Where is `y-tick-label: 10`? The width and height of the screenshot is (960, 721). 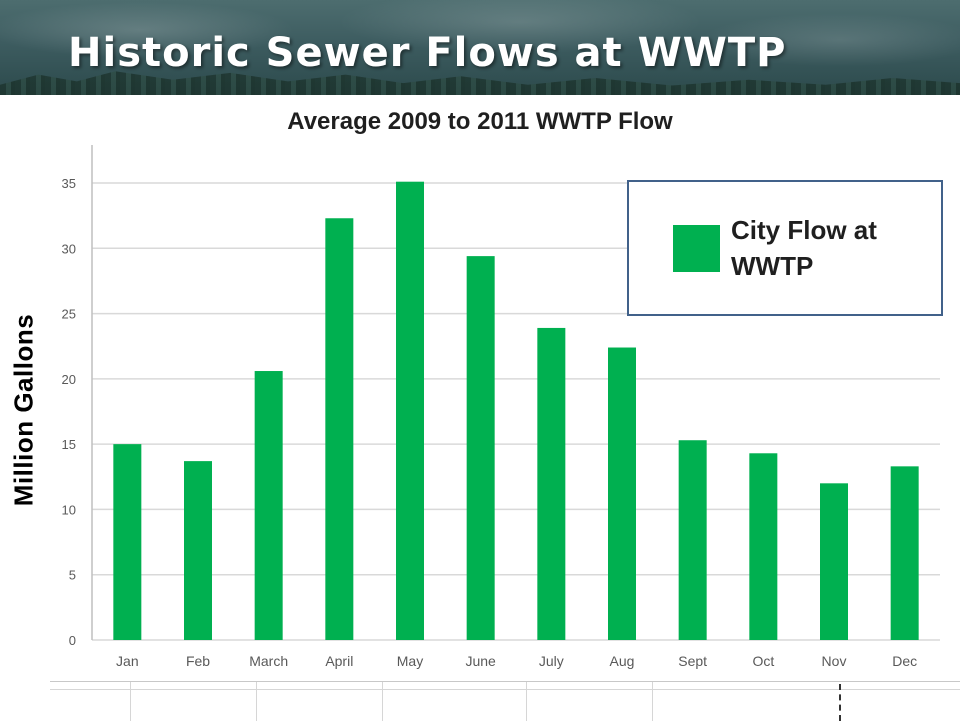 y-tick-label: 10 is located at coordinates (69, 509).